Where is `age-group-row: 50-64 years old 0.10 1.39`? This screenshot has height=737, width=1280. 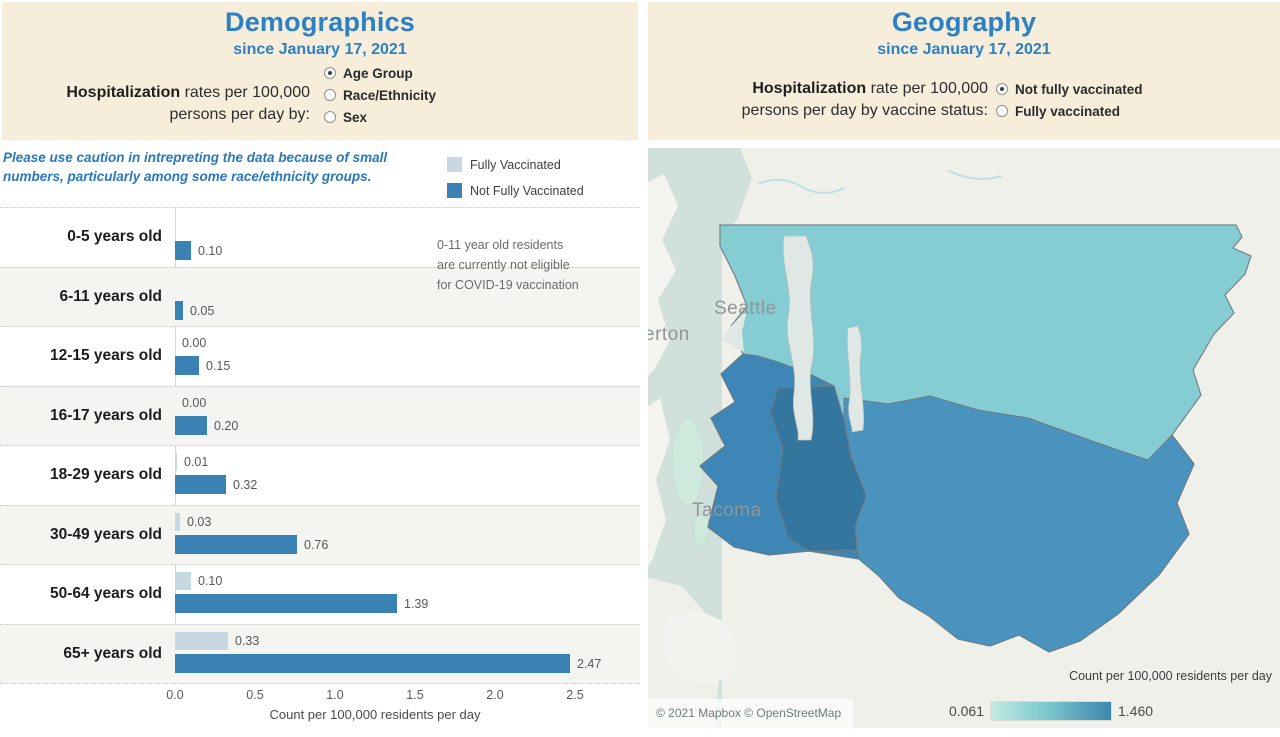 age-group-row: 50-64 years old 0.10 1.39 is located at coordinates (320, 594).